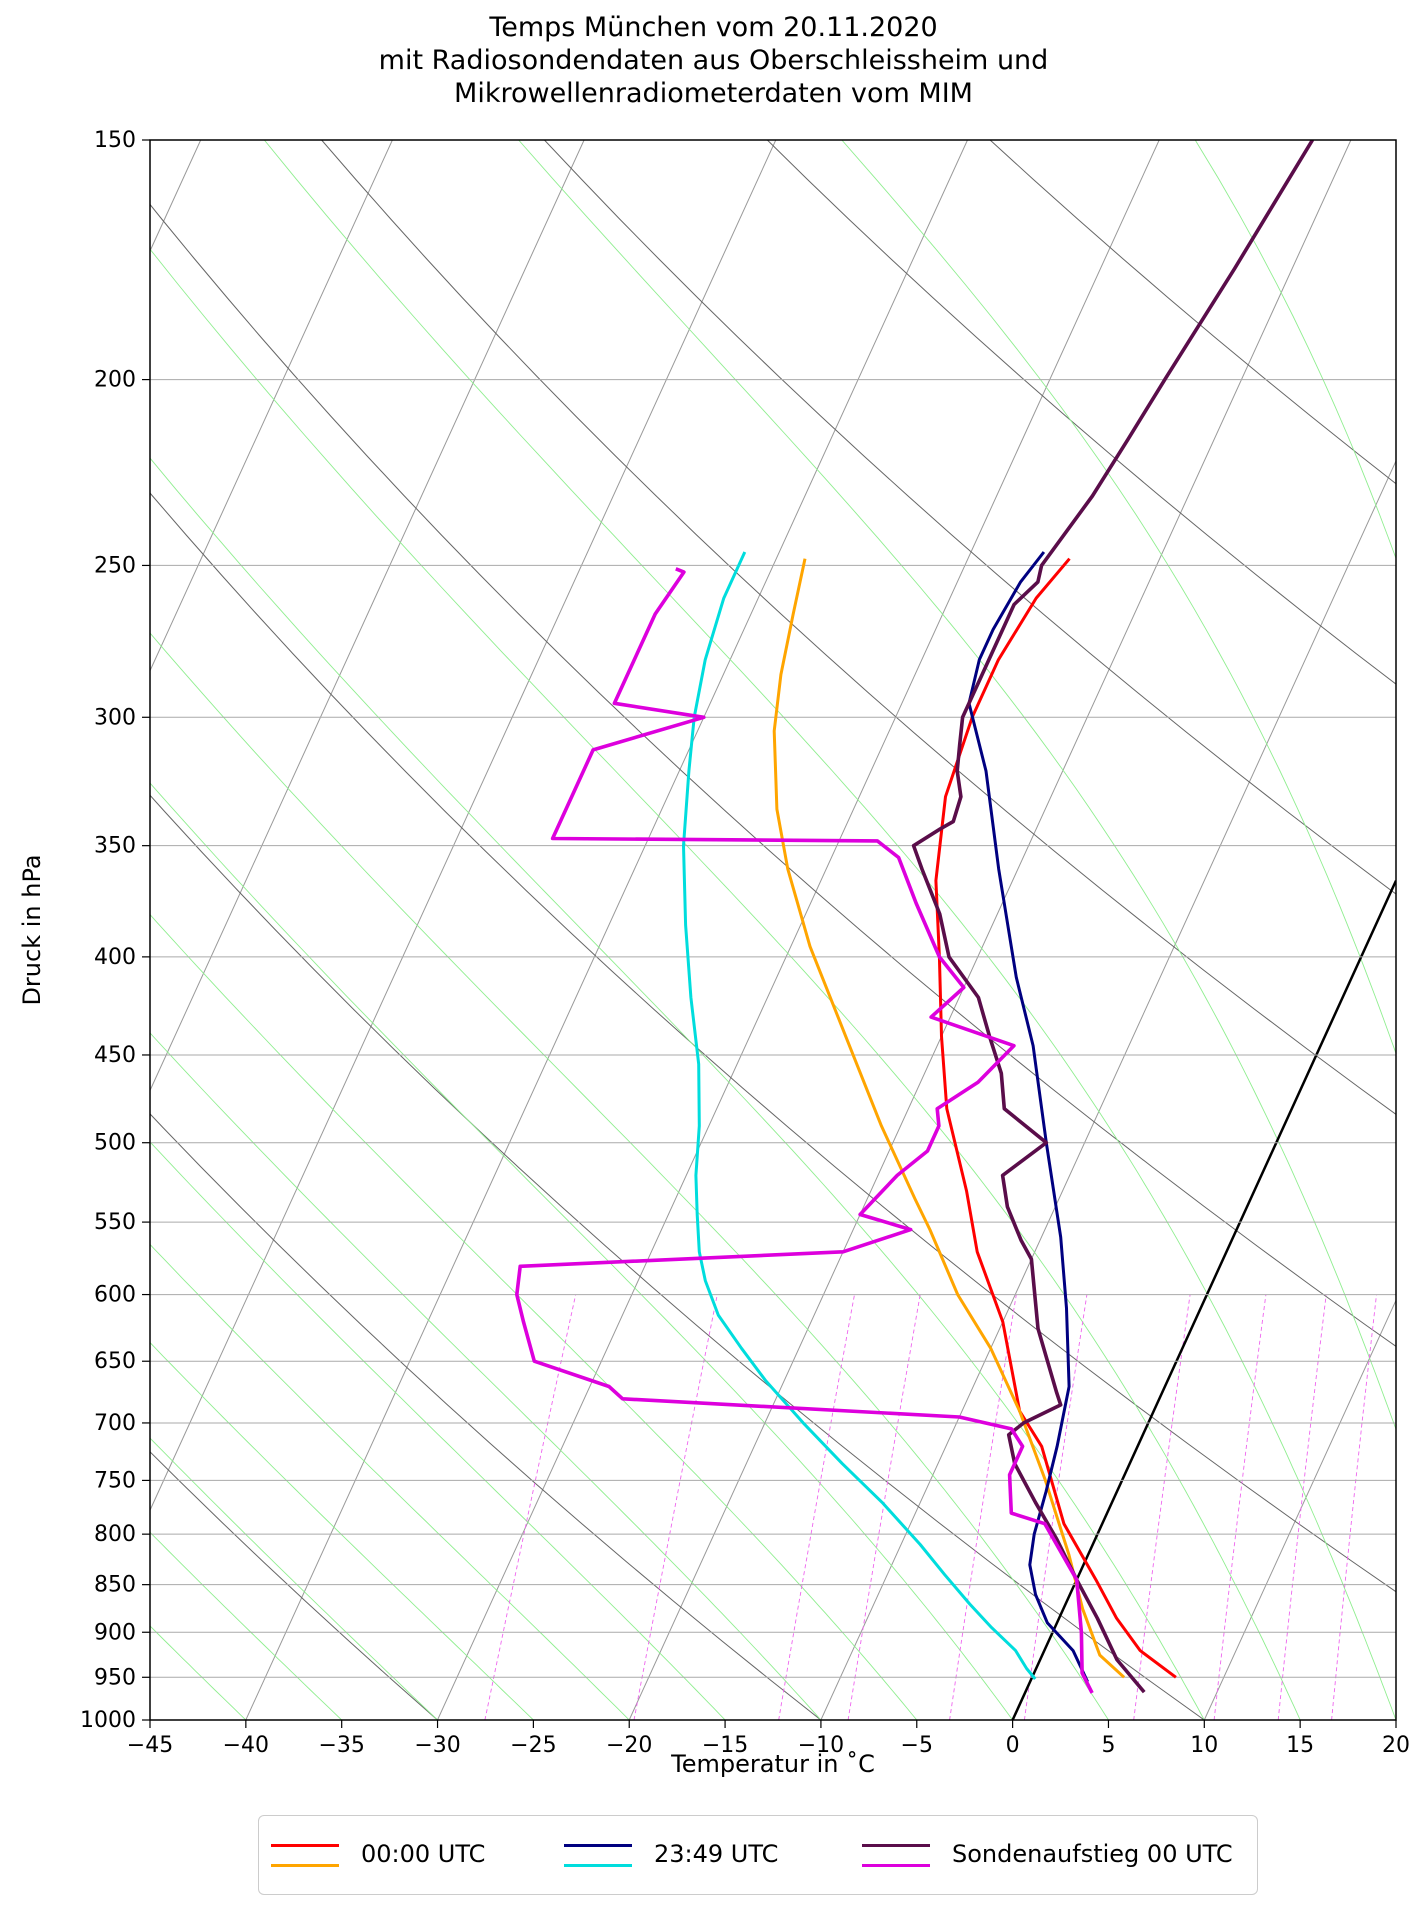  Describe the element at coordinates (32, 929) in the screenshot. I see `y-axis-label: Druck in hPa` at that location.